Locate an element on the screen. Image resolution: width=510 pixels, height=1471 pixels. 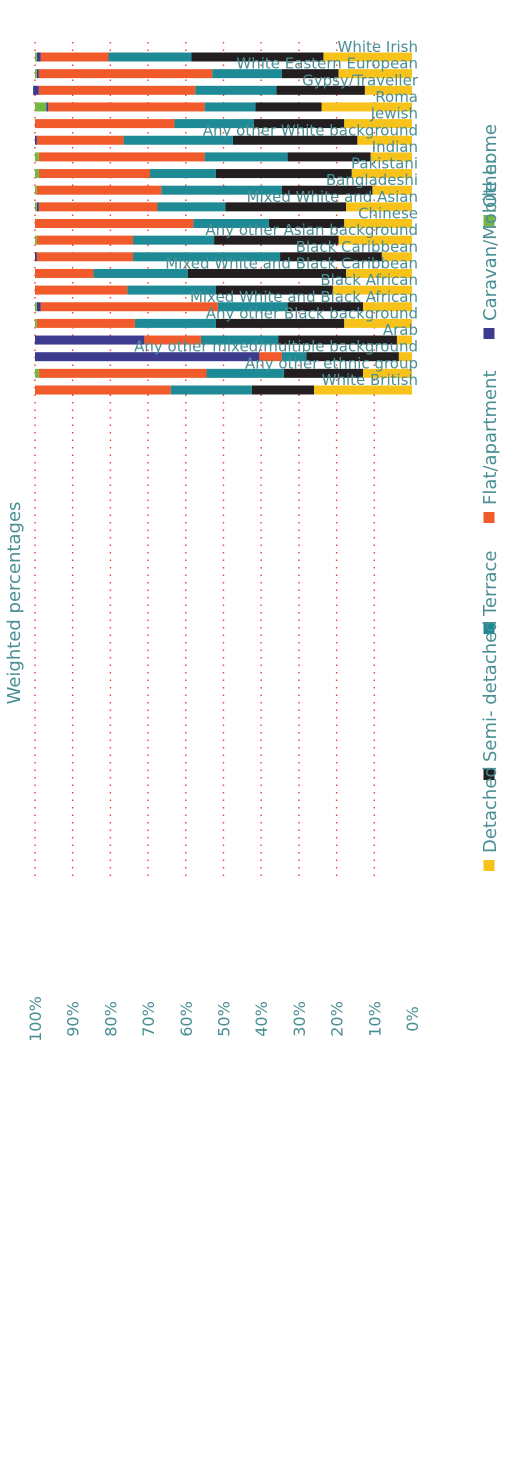
category-label: Any other ethnic group is located at coordinates (331, 363).